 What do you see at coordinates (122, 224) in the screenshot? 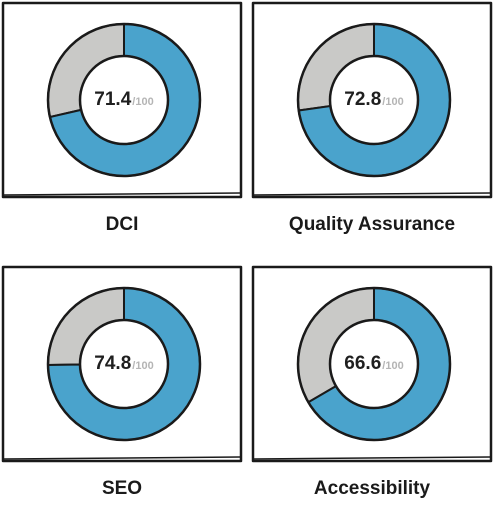
I see `score-card-label: DCI` at bounding box center [122, 224].